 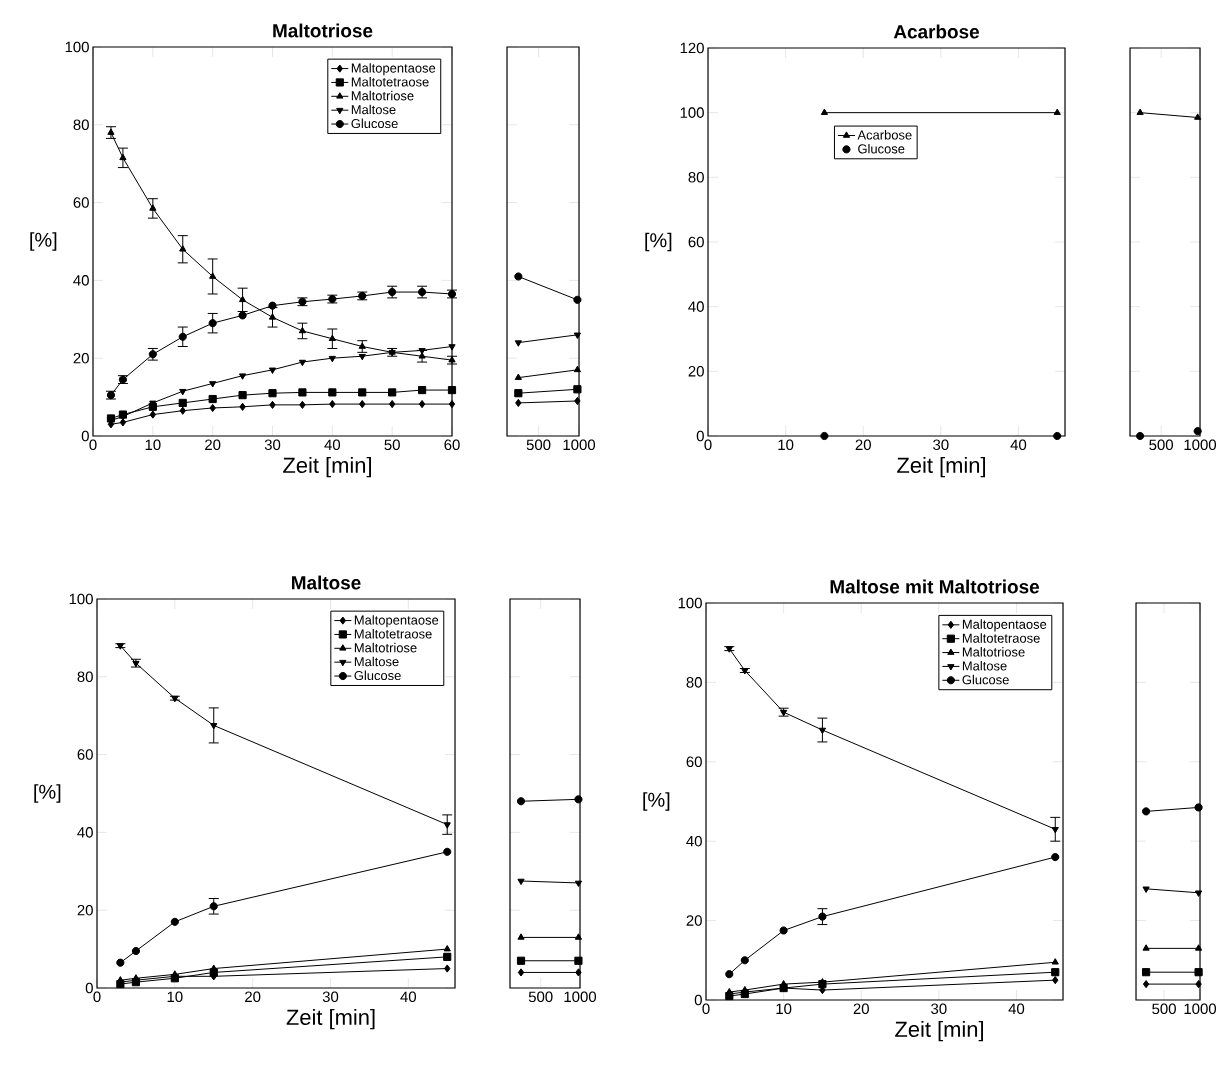 What do you see at coordinates (692, 48) in the screenshot?
I see `y-tick-label: 120` at bounding box center [692, 48].